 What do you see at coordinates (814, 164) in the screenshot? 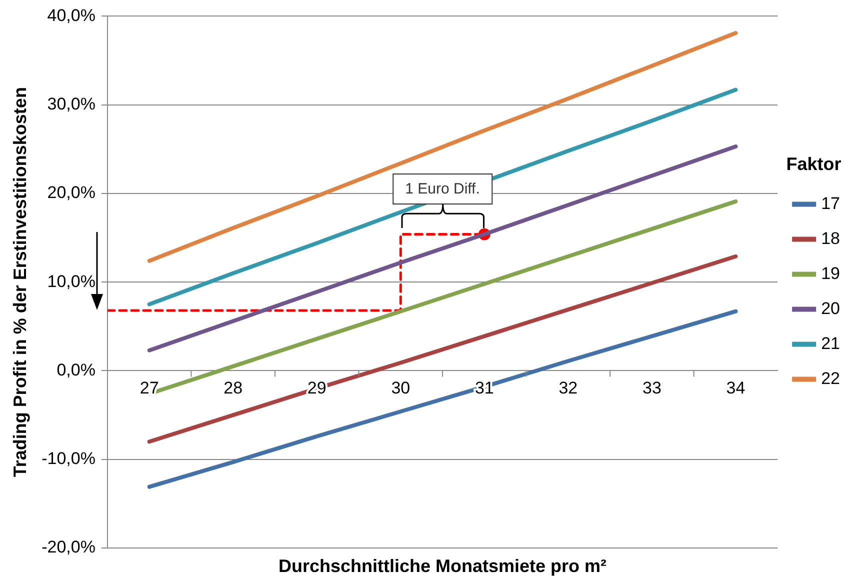
I see `legend-title: Faktor` at bounding box center [814, 164].